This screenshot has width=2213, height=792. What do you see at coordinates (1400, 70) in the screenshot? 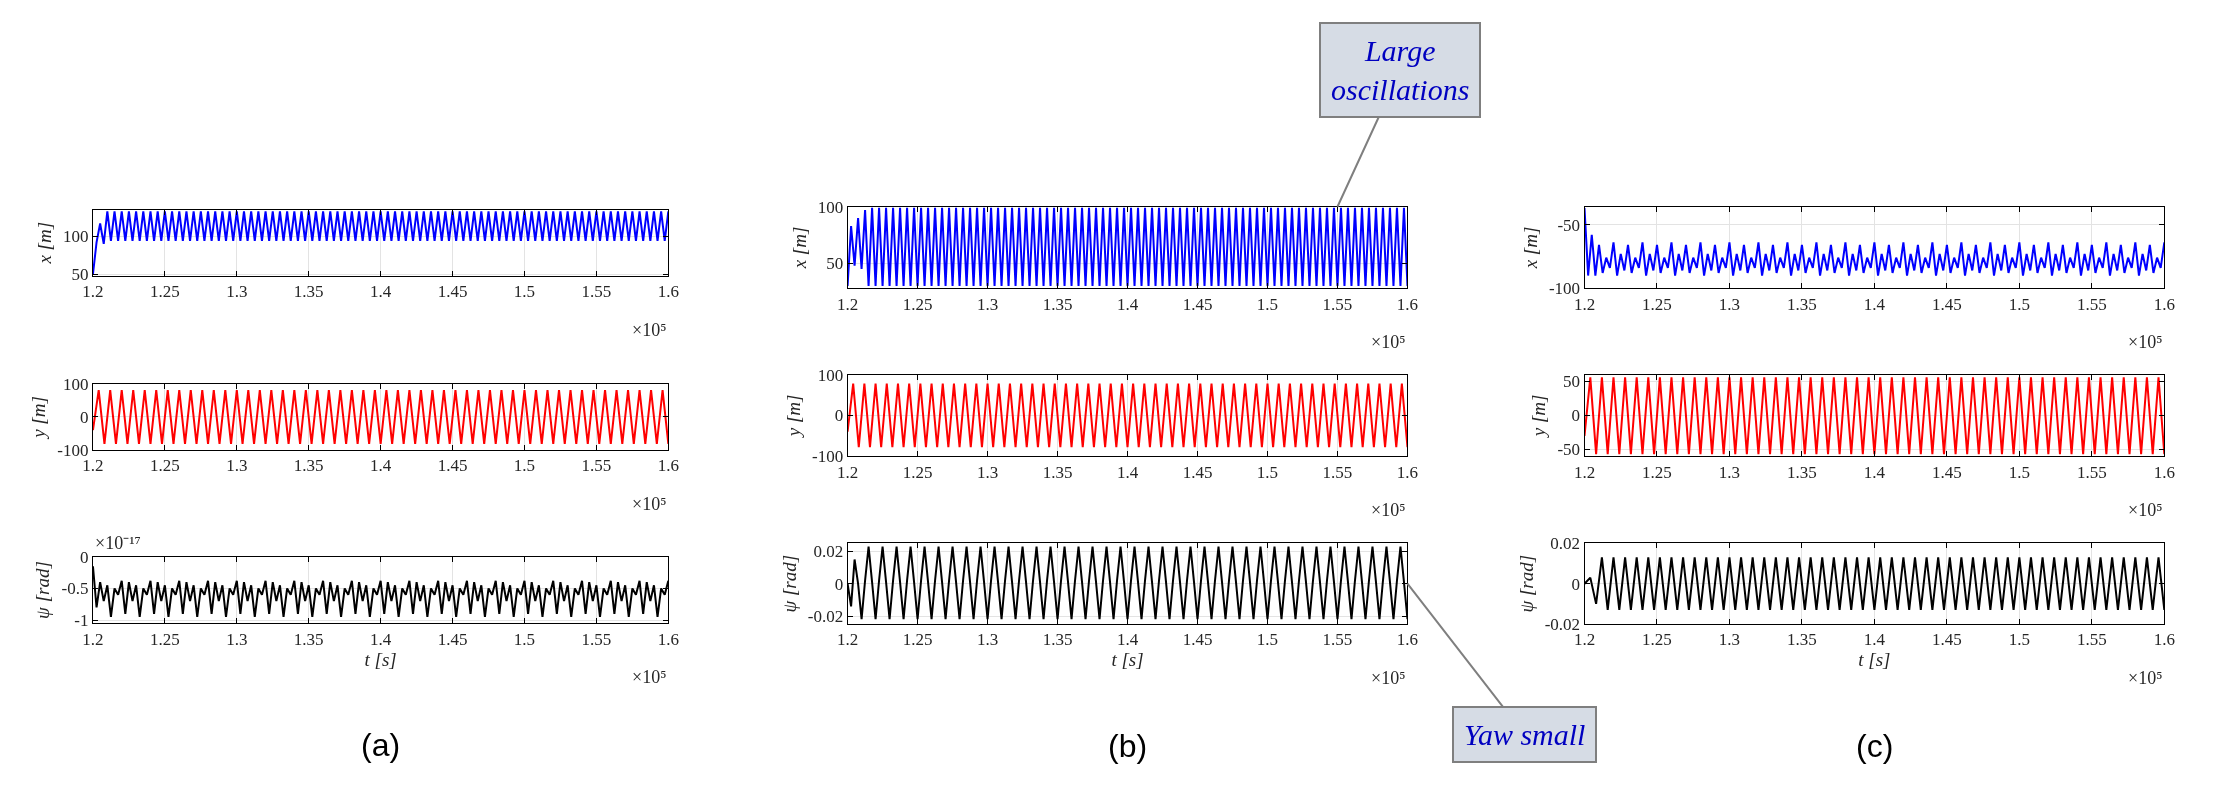
I see `annotation: Large oscillations` at bounding box center [1400, 70].